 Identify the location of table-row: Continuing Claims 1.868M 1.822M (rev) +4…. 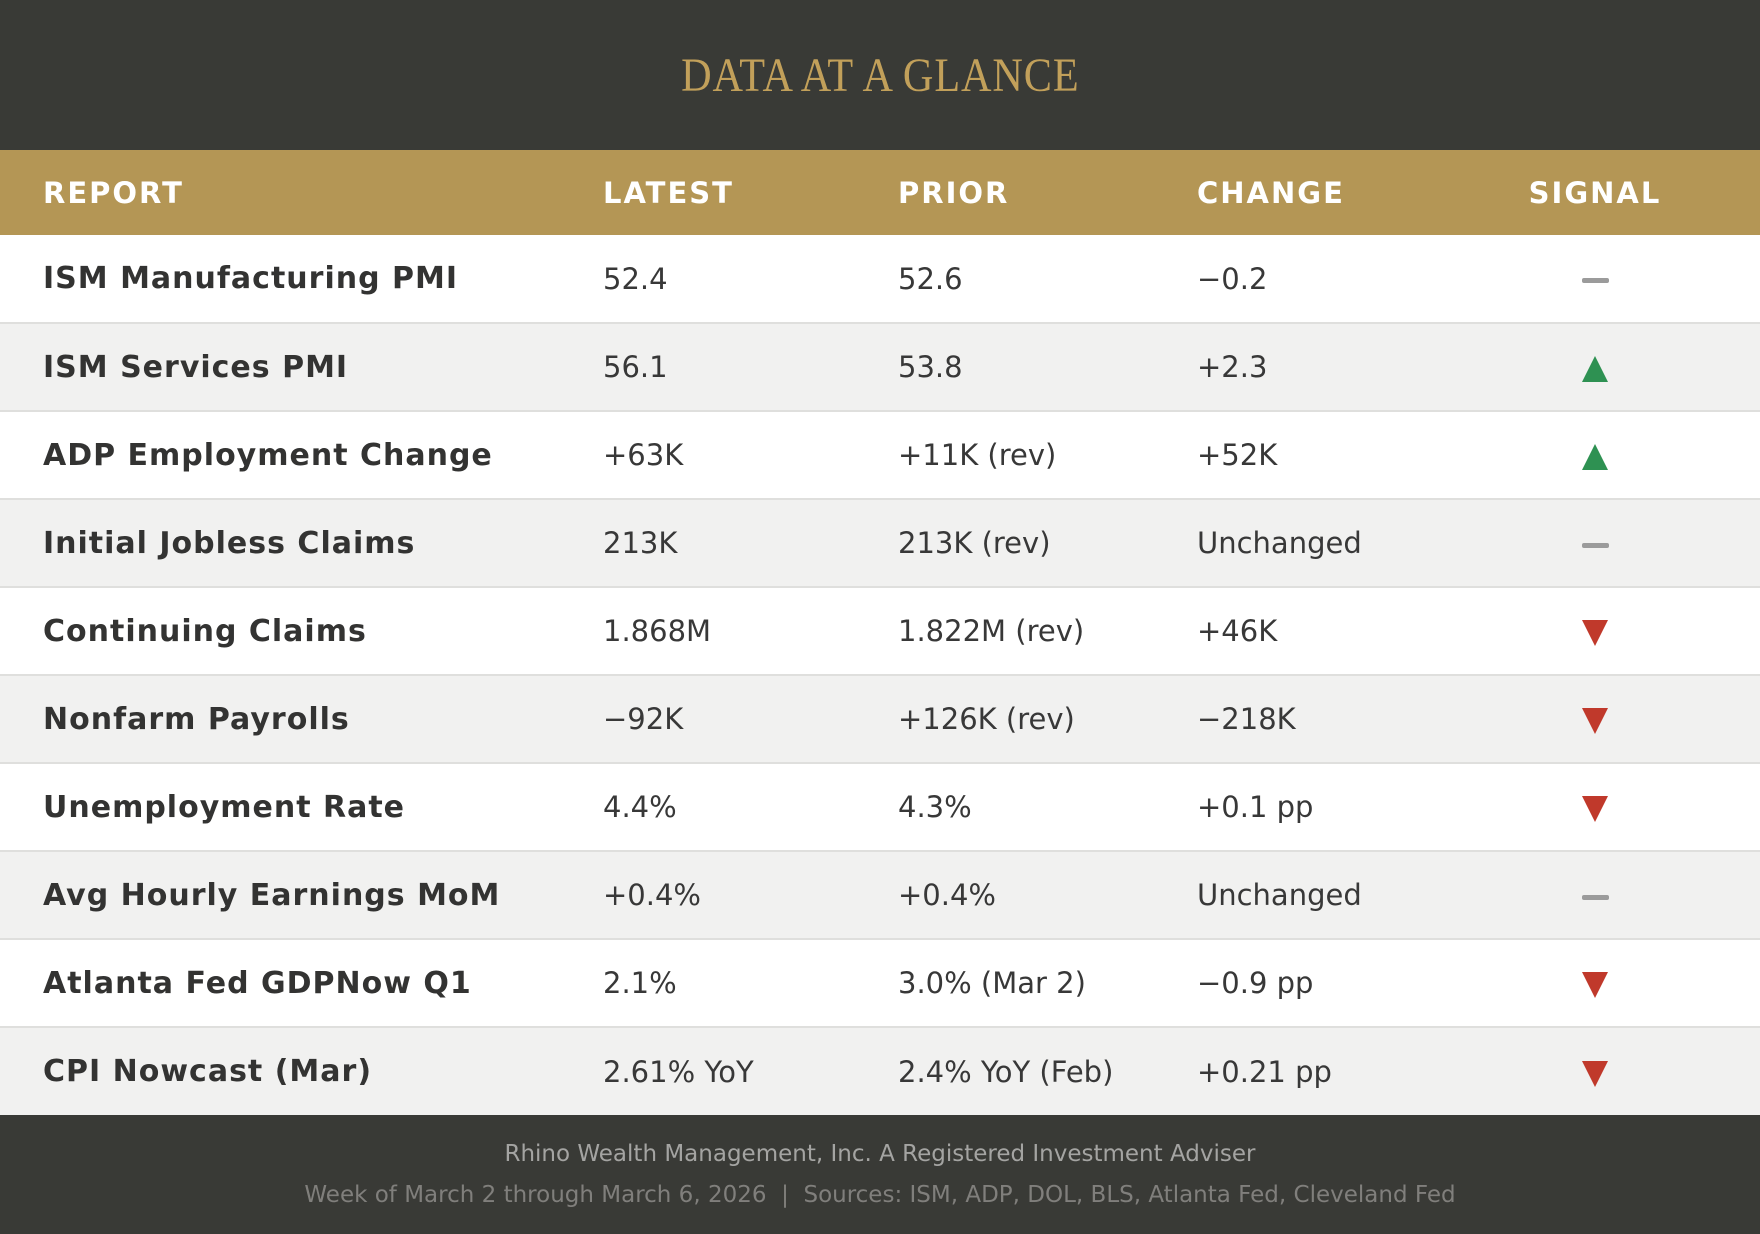
(880, 631).